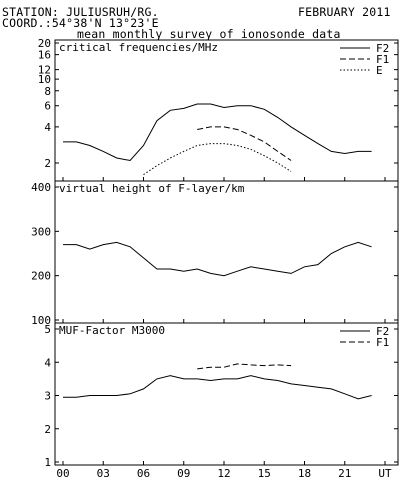  I want to click on y-tick-label: 16, so click(44, 55).